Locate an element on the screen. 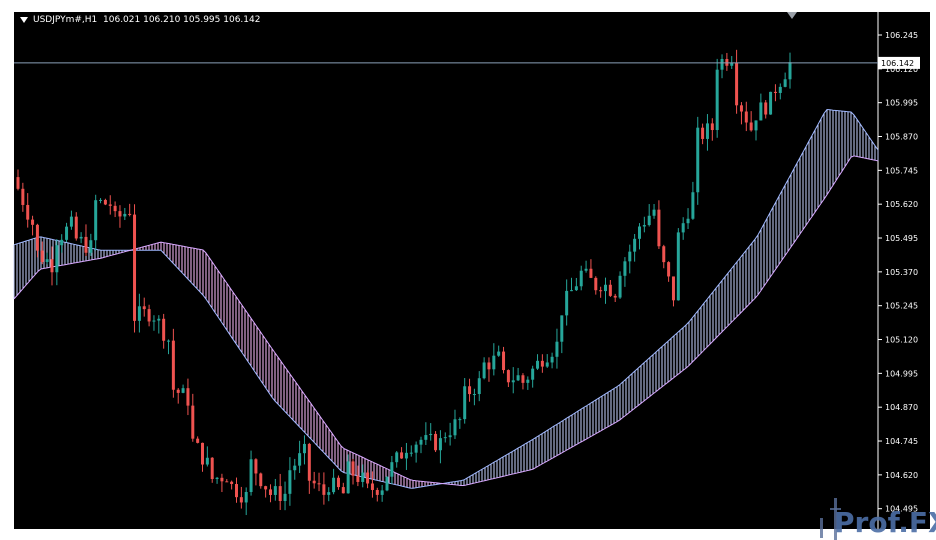  tick-label: 105.620 is located at coordinates (901, 204).